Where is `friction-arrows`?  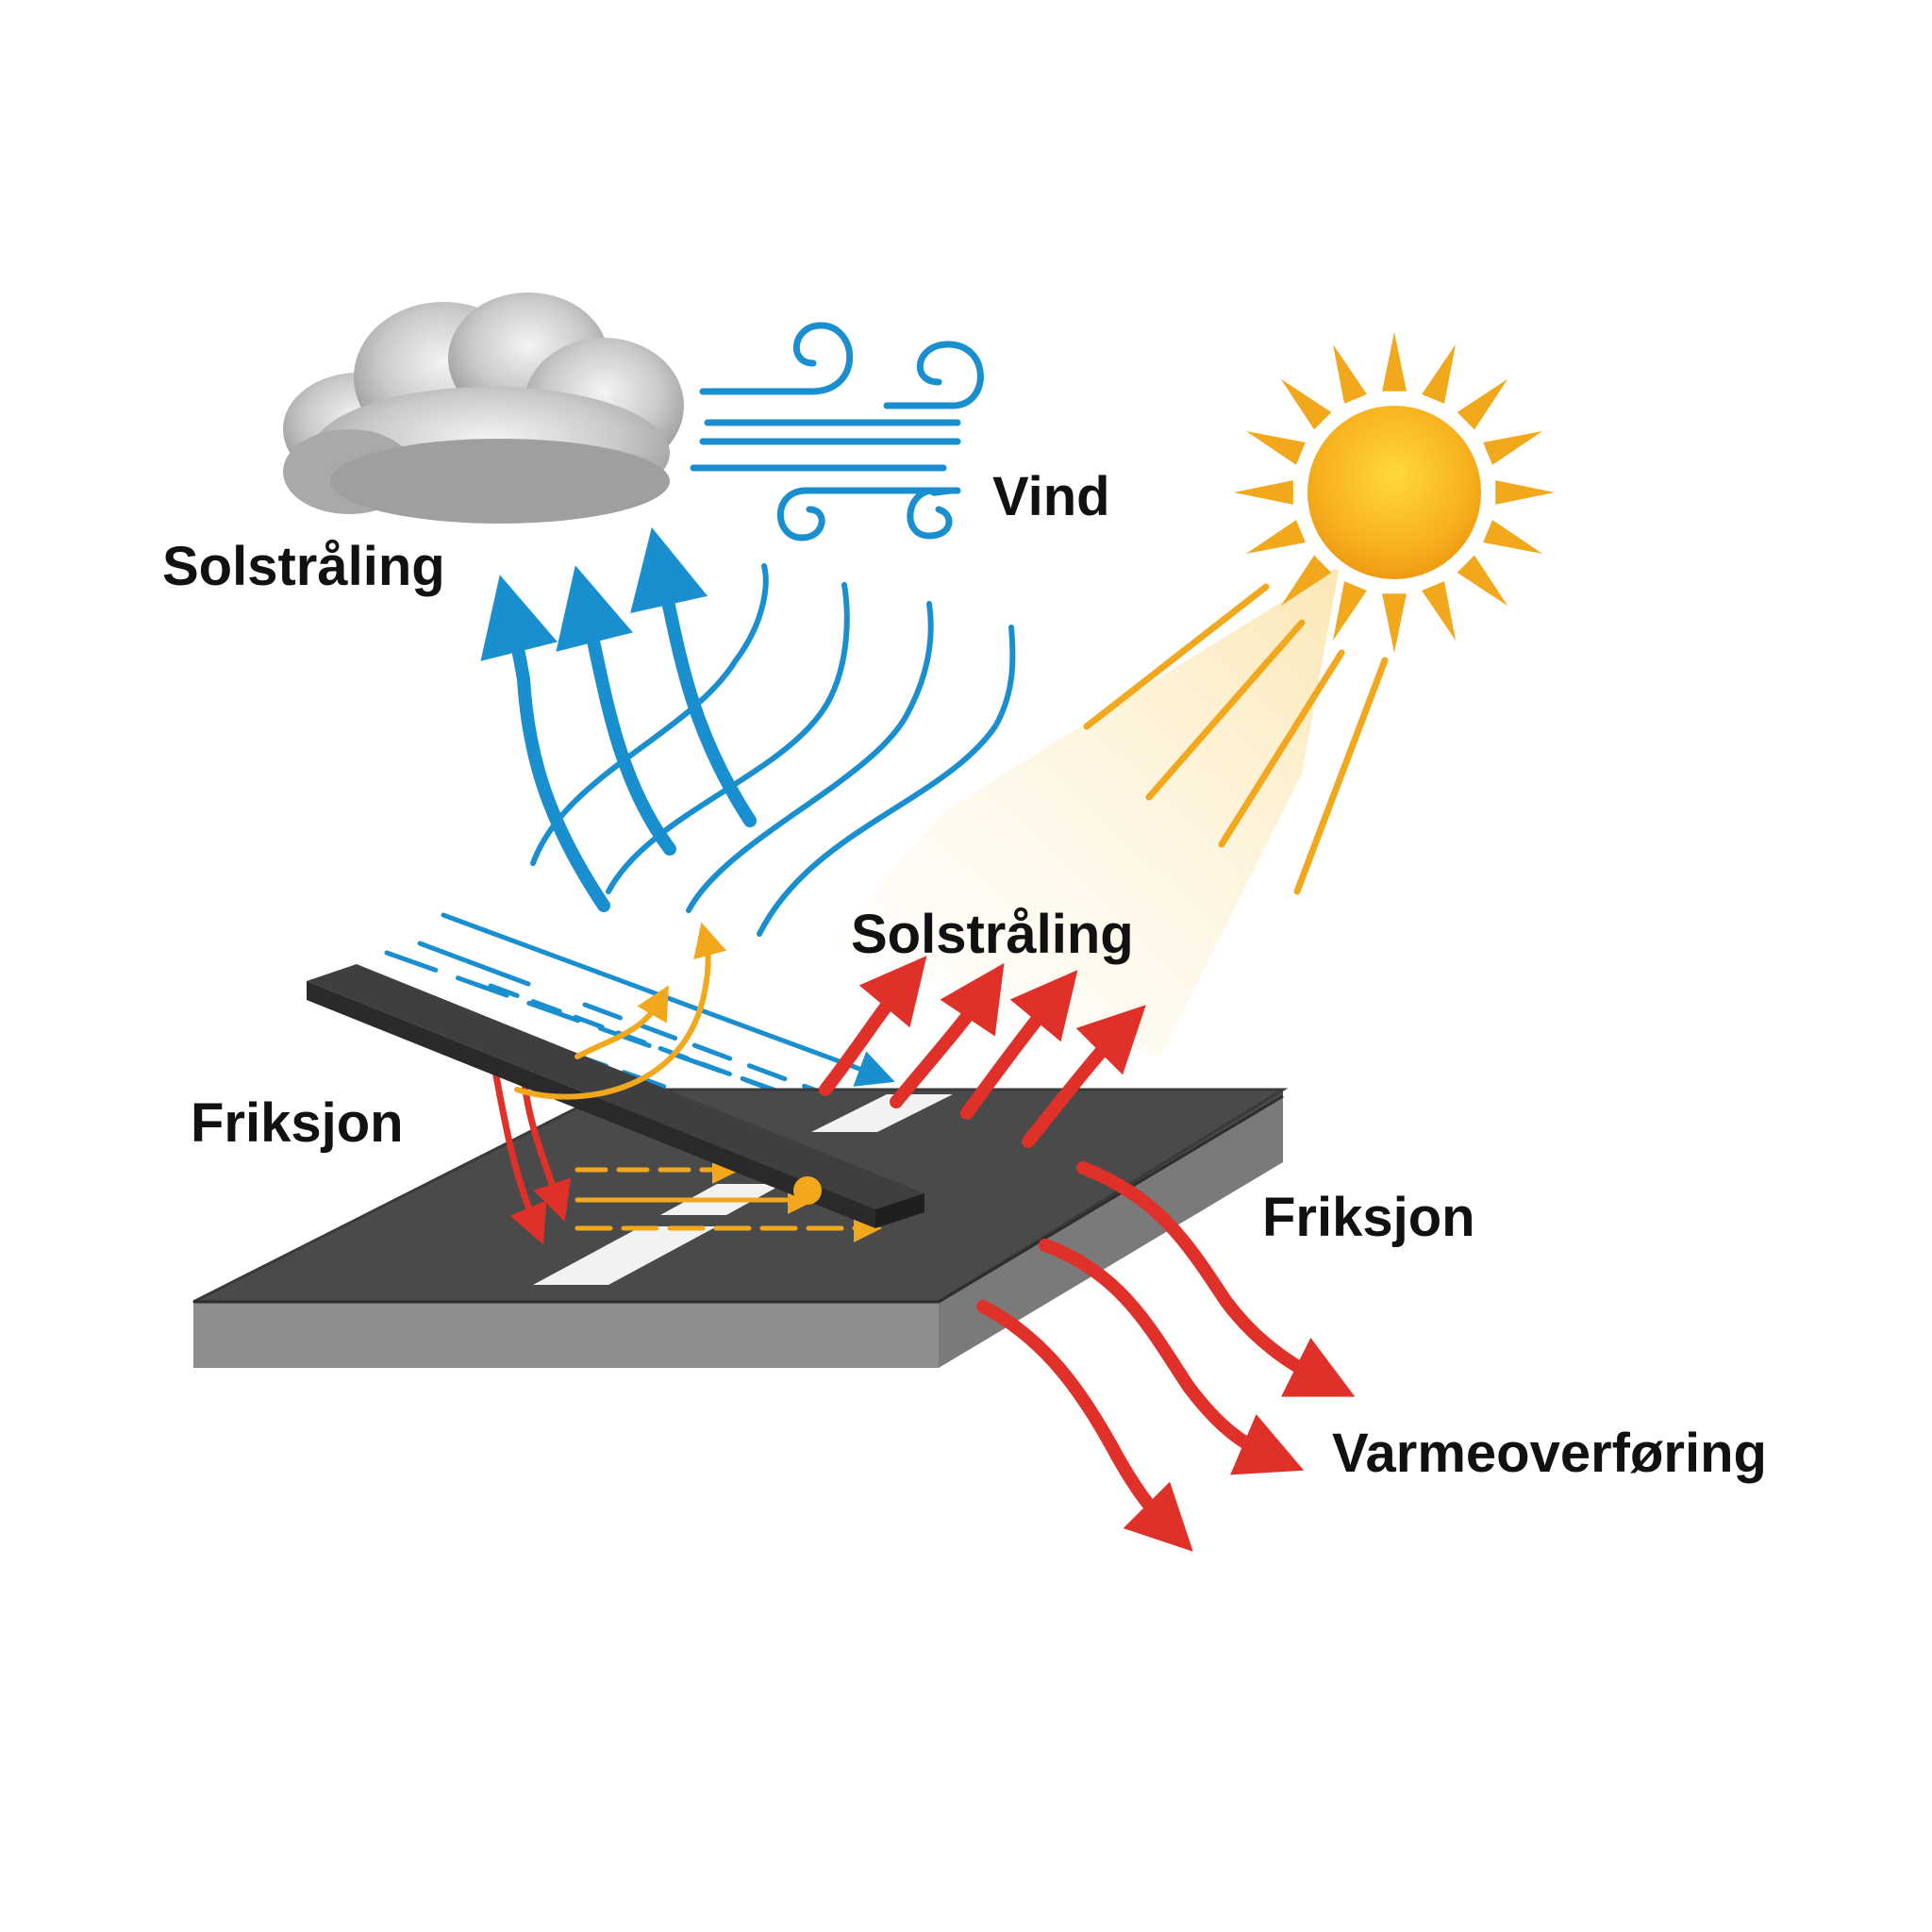 friction-arrows is located at coordinates (729, 1199).